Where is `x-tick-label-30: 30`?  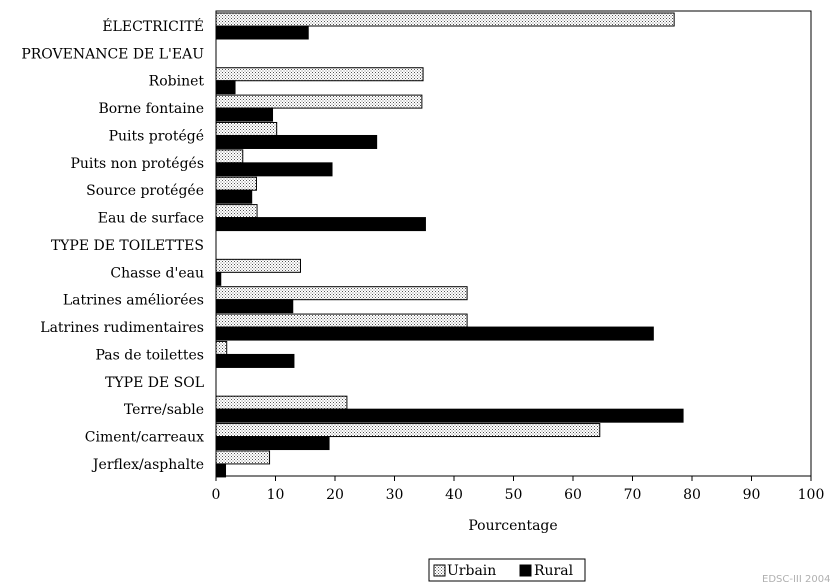 x-tick-label-30: 30 is located at coordinates (395, 495).